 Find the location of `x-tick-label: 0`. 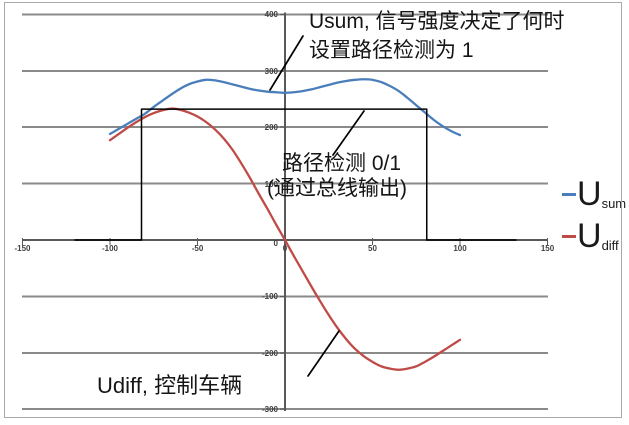

x-tick-label: 0 is located at coordinates (285, 248).